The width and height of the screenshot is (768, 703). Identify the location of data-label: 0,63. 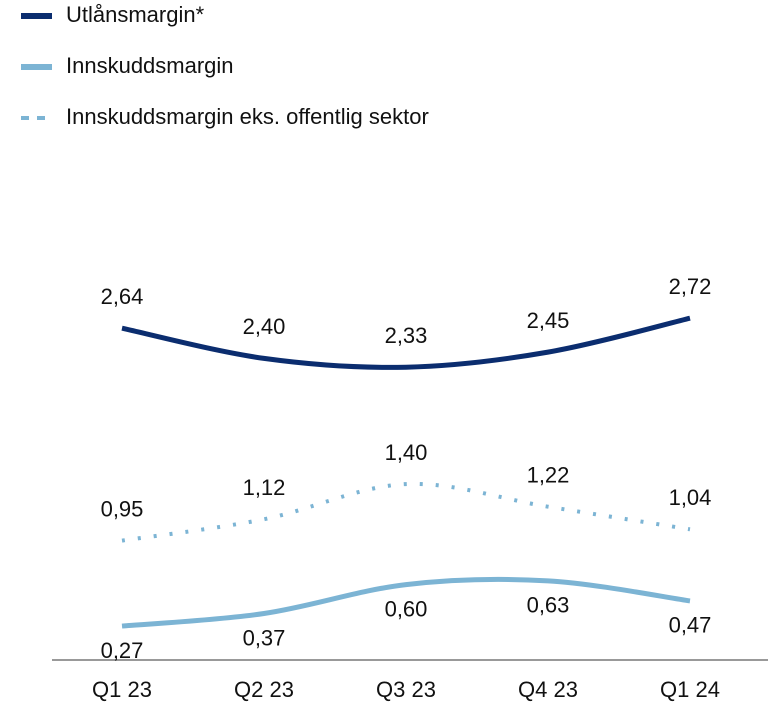
(548, 605).